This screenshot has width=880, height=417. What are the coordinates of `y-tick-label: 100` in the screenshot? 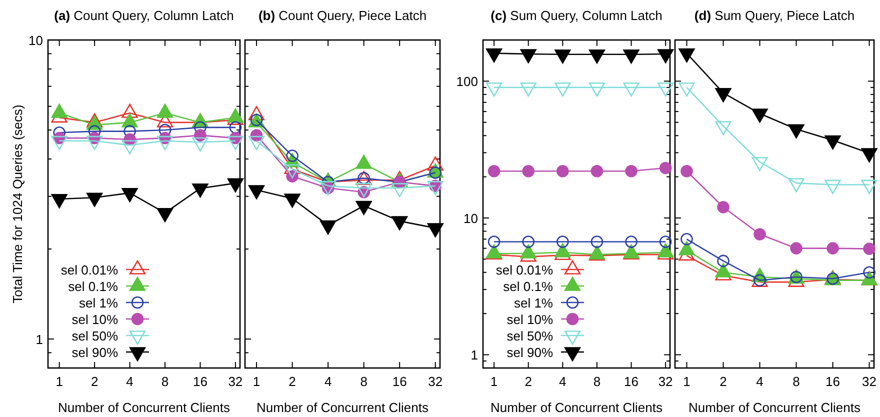 It's located at (467, 82).